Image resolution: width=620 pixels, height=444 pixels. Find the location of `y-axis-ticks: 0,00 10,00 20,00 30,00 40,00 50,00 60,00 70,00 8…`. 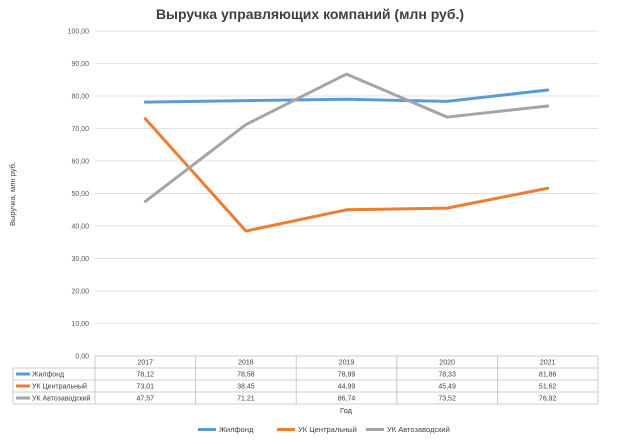

y-axis-ticks: 0,00 10,00 20,00 30,00 40,00 50,00 60,00 70,00 8… is located at coordinates (79, 195).